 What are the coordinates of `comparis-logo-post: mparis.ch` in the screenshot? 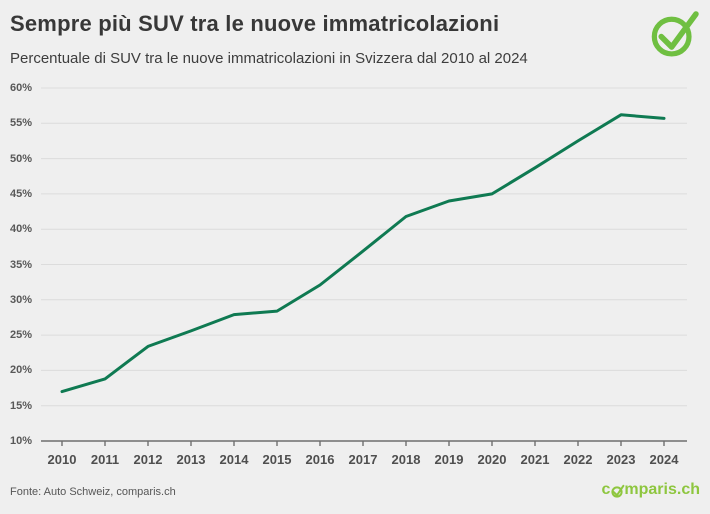 It's located at (662, 489).